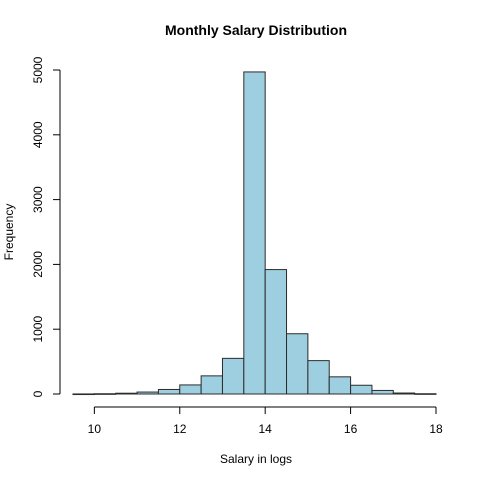 This screenshot has height=480, width=480. What do you see at coordinates (436, 429) in the screenshot?
I see `x-tick-label: 18` at bounding box center [436, 429].